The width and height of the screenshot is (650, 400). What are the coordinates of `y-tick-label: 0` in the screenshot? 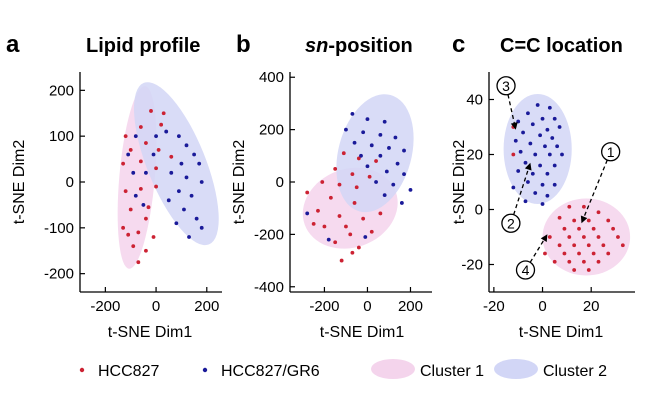 It's located at (479, 210).